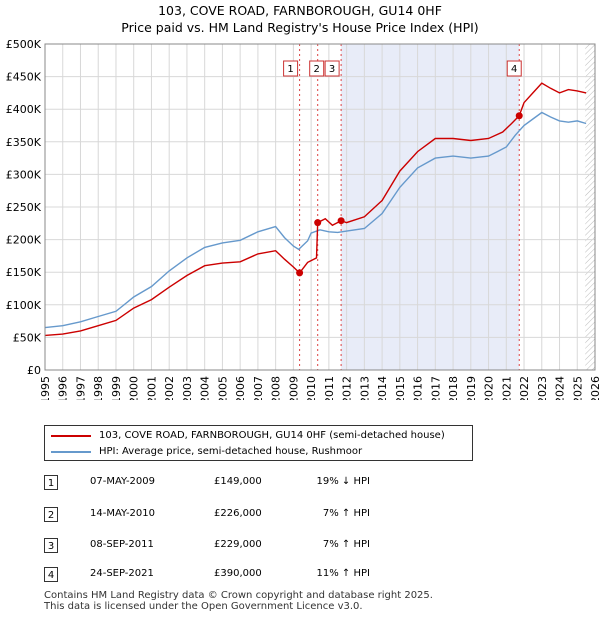 The width and height of the screenshot is (600, 620). What do you see at coordinates (506, 388) in the screenshot?
I see `x-tick-label: 2021` at bounding box center [506, 388].